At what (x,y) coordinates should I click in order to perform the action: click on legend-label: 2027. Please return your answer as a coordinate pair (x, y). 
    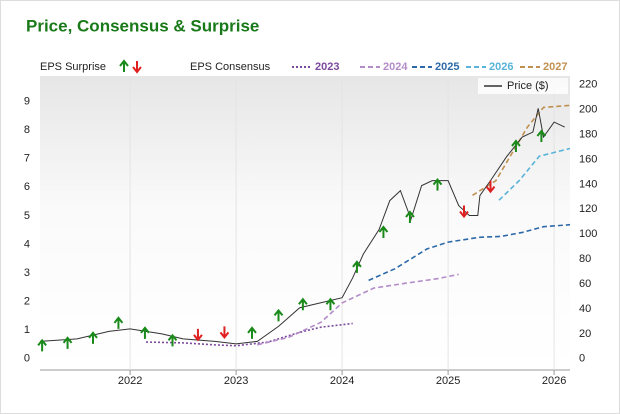
    Looking at the image, I should click on (555, 67).